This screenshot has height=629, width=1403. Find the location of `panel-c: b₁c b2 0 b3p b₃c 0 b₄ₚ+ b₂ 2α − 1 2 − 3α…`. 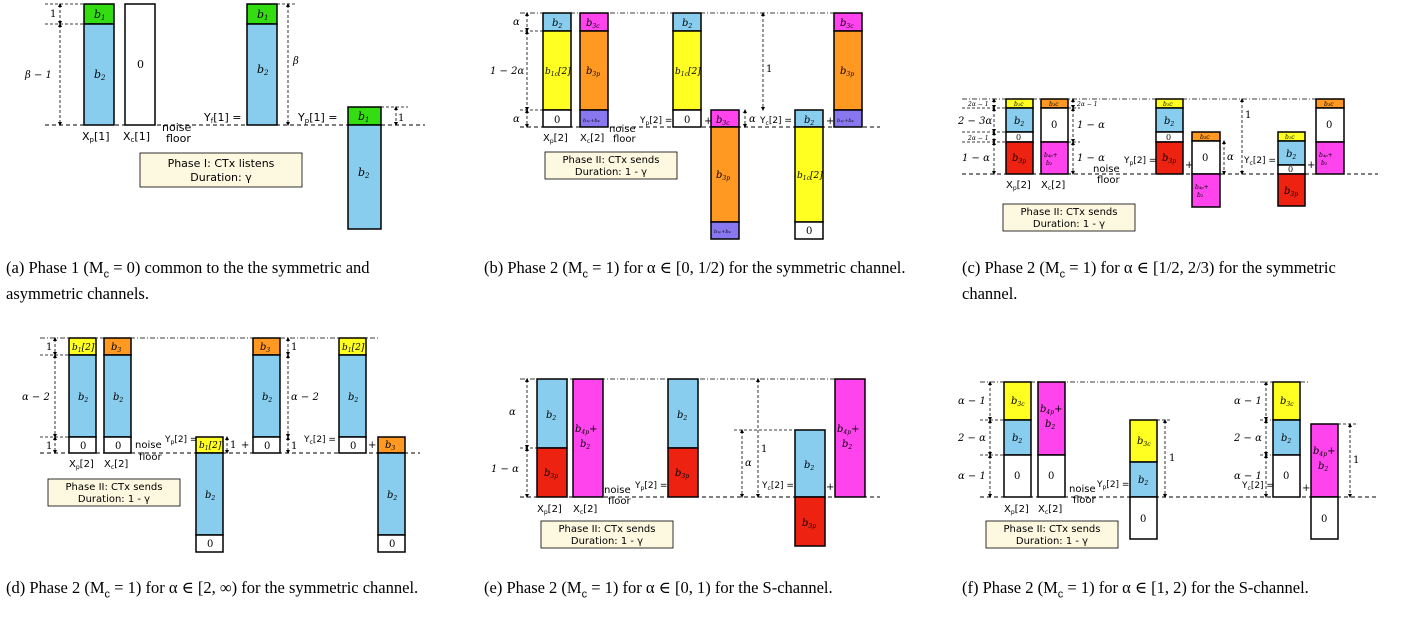

panel-c: b₁c b2 0 b3p b₃c 0 b₄ₚ+ b₂ 2α − 1 2 − 3α… is located at coordinates (1167, 165).